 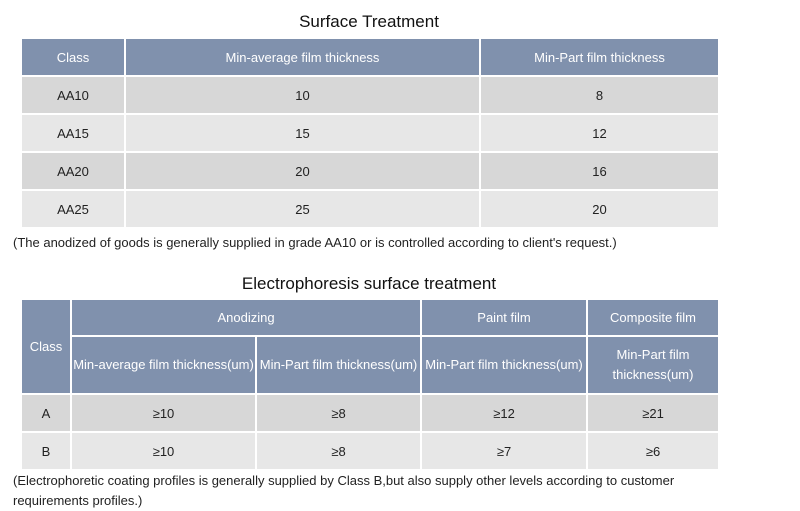 I want to click on min-part-cell: 16, so click(x=599, y=171).